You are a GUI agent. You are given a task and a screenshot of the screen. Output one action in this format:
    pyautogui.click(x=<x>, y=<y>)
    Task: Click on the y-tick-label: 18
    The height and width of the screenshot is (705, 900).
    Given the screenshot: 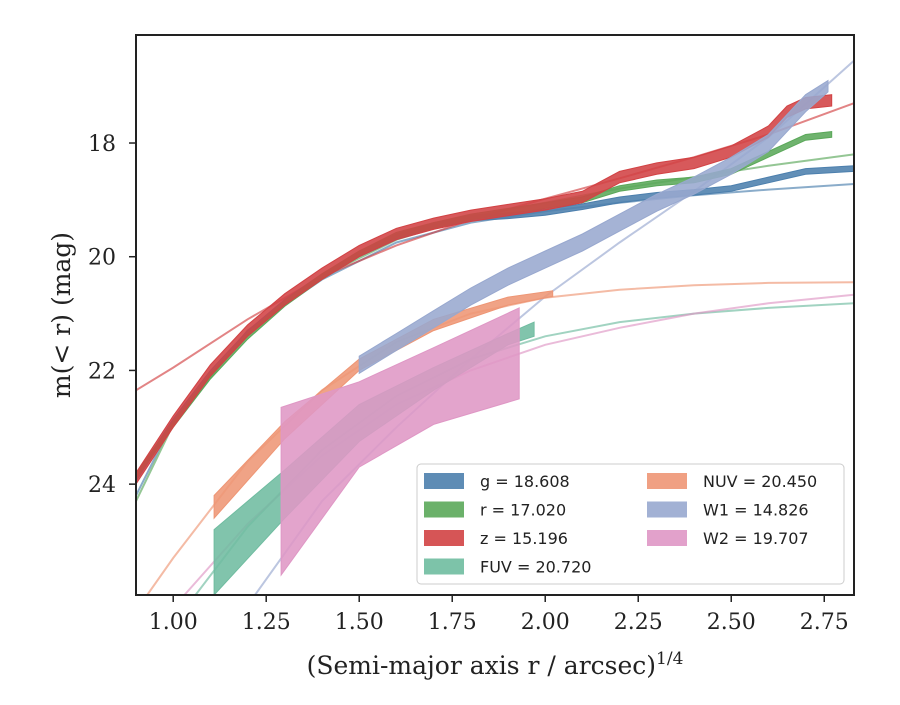 What is the action you would take?
    pyautogui.click(x=102, y=144)
    